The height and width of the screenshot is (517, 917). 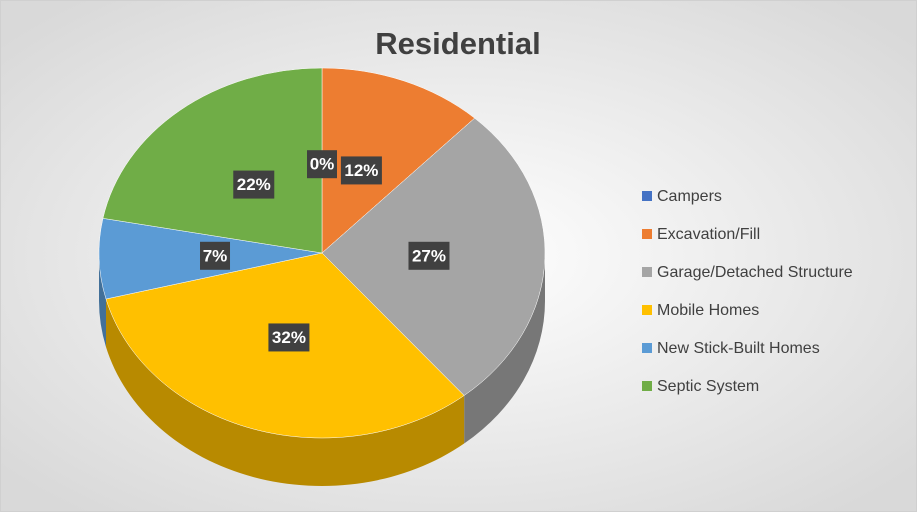 What do you see at coordinates (738, 348) in the screenshot?
I see `legend-label: New Stick-Built Homes` at bounding box center [738, 348].